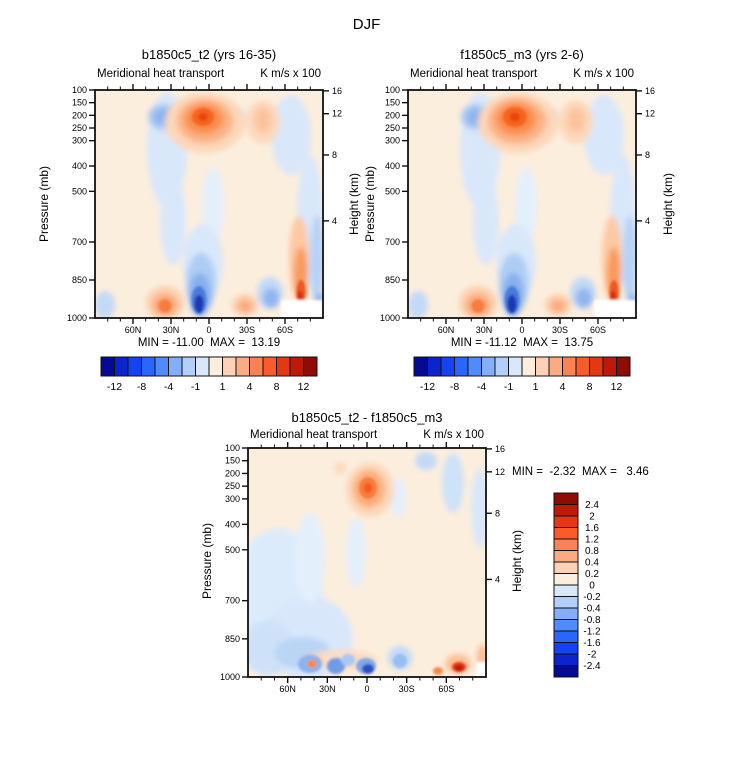 The width and height of the screenshot is (733, 774). I want to click on season-title: DJF, so click(366, 24).